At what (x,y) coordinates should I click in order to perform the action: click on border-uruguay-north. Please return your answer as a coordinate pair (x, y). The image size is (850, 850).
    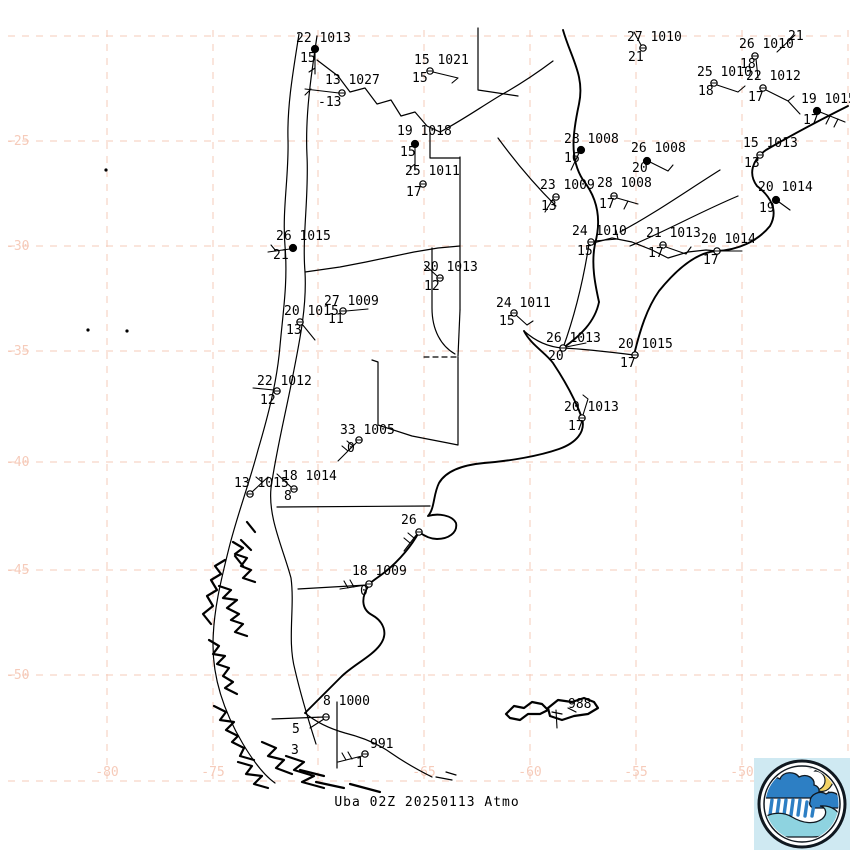
    Looking at the image, I should click on (653, 248).